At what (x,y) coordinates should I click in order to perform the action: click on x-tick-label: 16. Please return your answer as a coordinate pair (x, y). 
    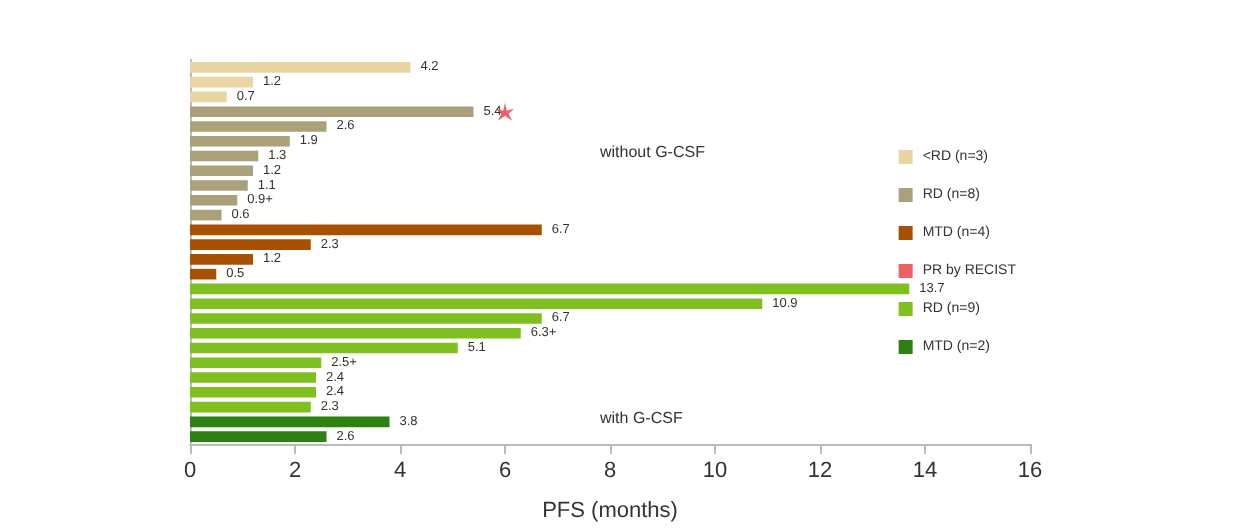
    Looking at the image, I should click on (1030, 471).